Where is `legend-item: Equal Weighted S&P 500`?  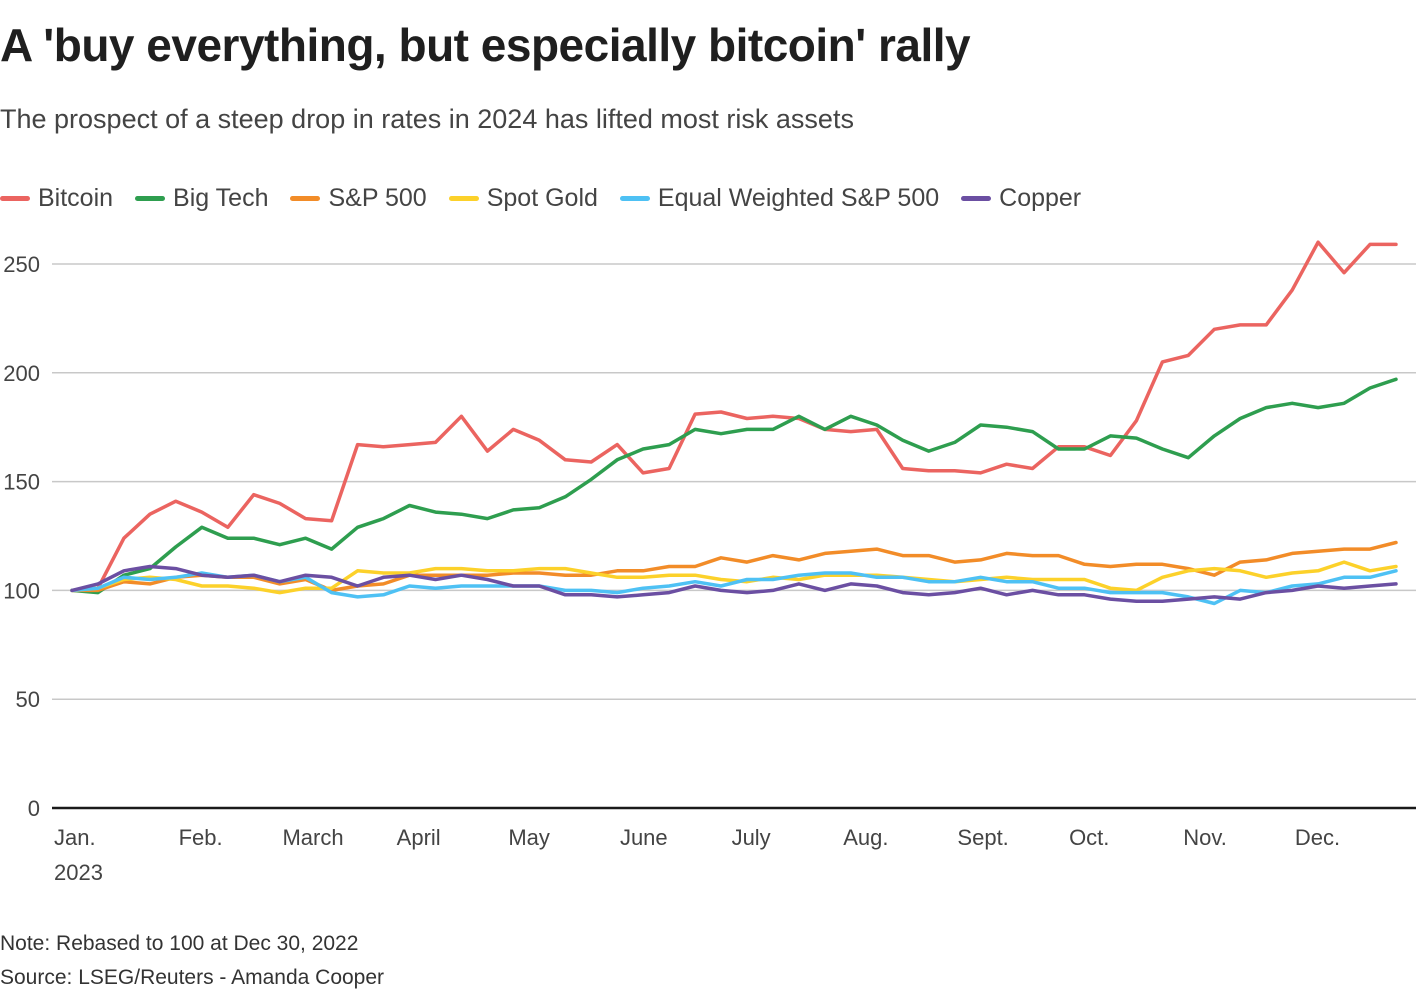 legend-item: Equal Weighted S&P 500 is located at coordinates (779, 198).